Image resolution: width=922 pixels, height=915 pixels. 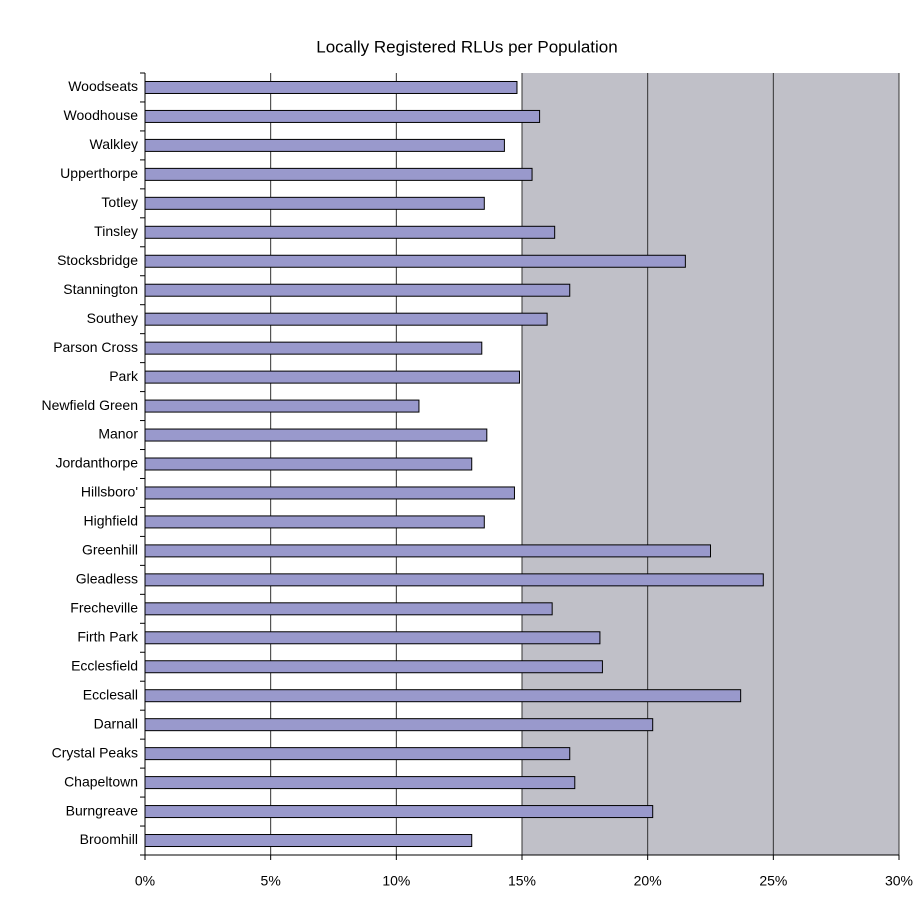 What do you see at coordinates (109, 492) in the screenshot?
I see `y-tick-label: Hillsboro'` at bounding box center [109, 492].